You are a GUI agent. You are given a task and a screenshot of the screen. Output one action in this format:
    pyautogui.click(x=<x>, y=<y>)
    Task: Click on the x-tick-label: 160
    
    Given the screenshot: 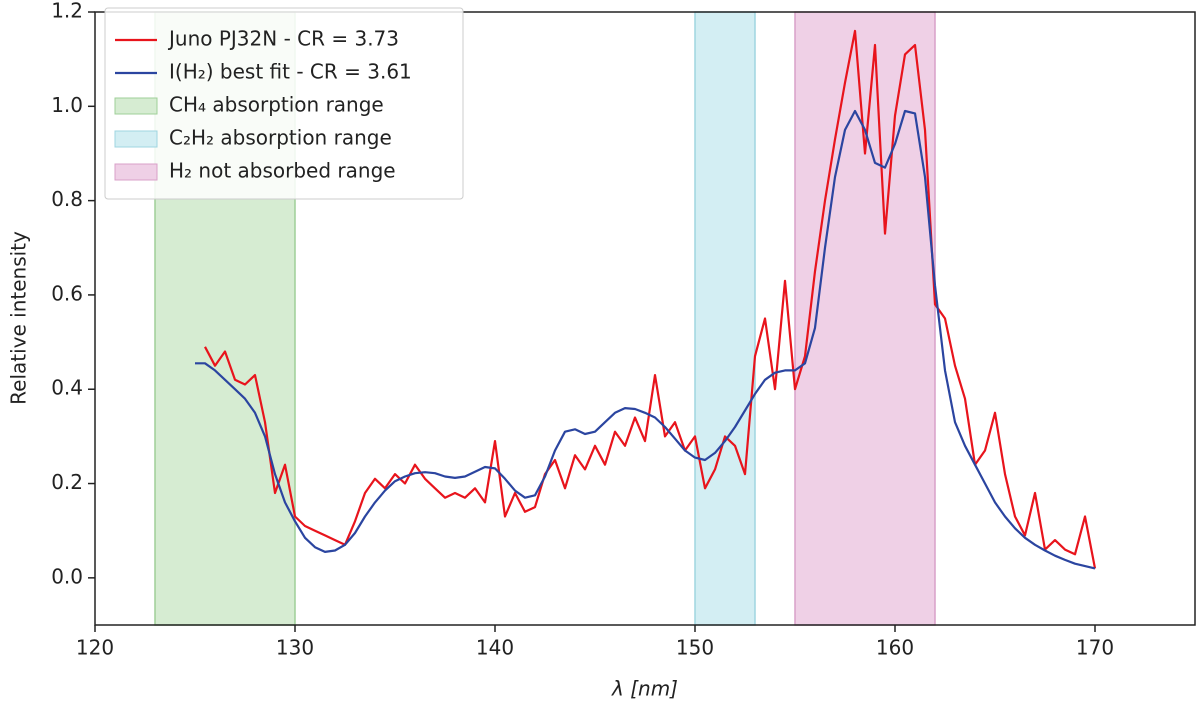 What is the action you would take?
    pyautogui.click(x=895, y=648)
    